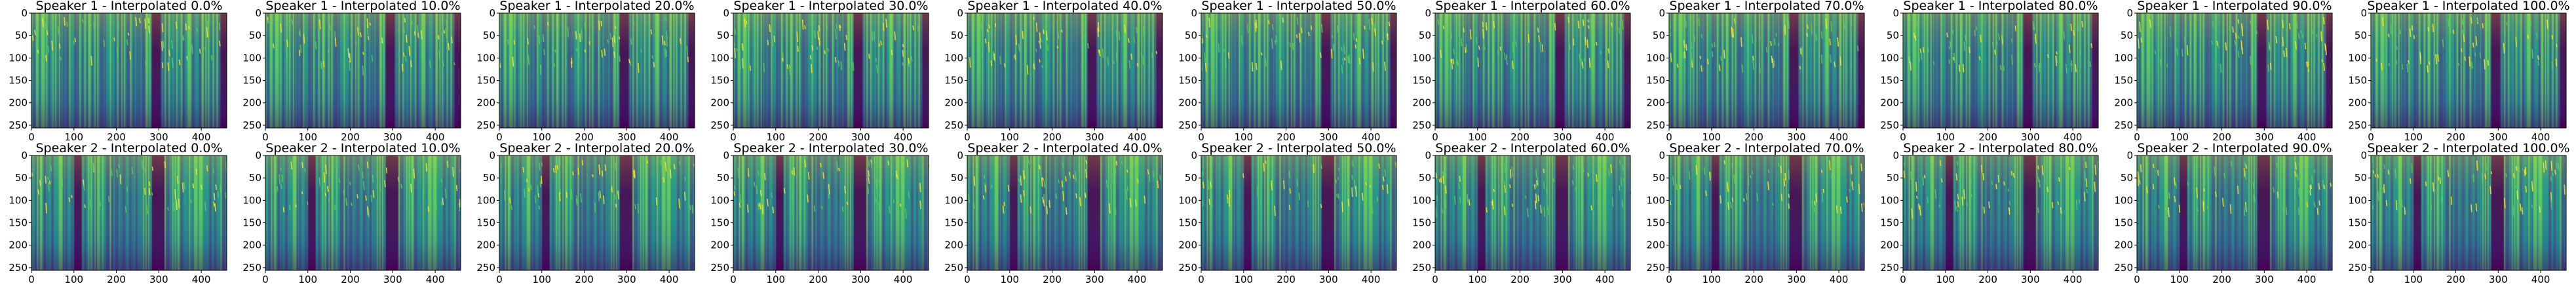 The width and height of the screenshot is (2576, 290). What do you see at coordinates (1532, 148) in the screenshot?
I see `panel-title: Speaker 2 - Interpolated 60.0%` at bounding box center [1532, 148].